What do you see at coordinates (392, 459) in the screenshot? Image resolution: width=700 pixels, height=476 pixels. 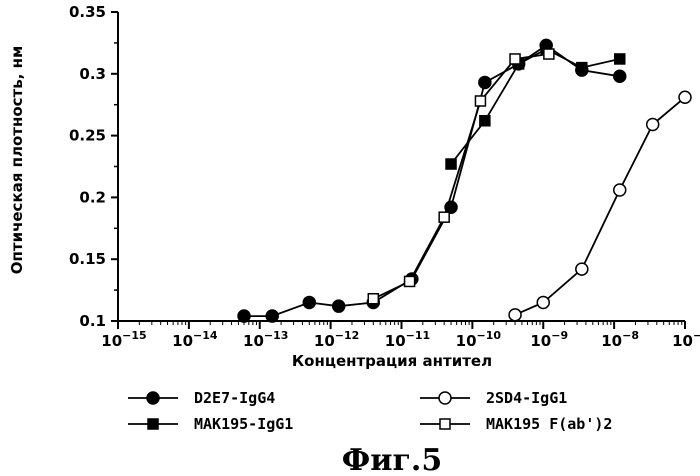 I see `figure-caption: Фиг.5` at bounding box center [392, 459].